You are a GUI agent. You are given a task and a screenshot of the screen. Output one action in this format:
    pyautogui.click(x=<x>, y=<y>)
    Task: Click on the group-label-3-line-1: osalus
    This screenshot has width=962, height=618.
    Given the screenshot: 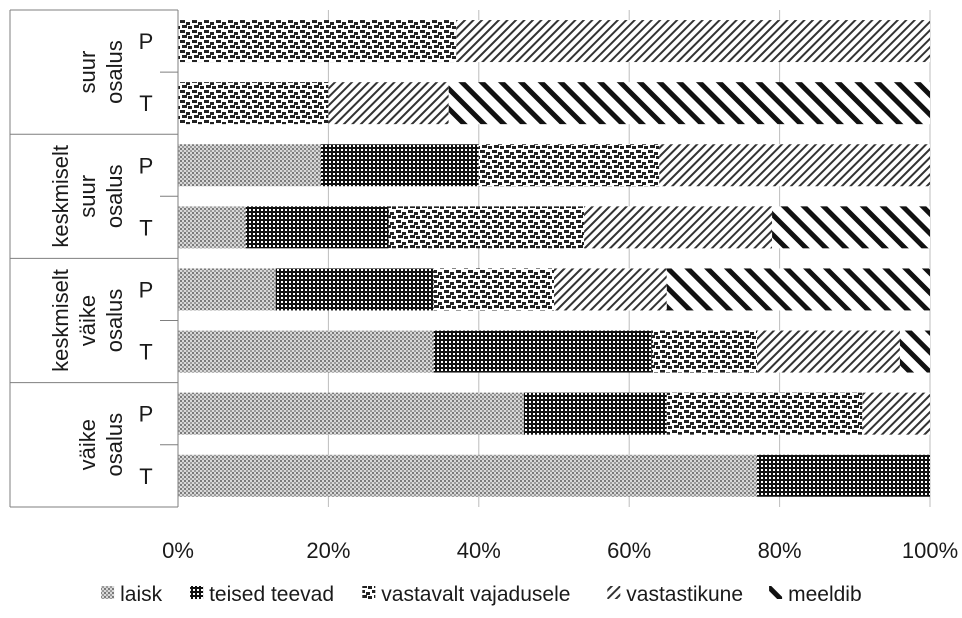 What is the action you would take?
    pyautogui.click(x=114, y=445)
    